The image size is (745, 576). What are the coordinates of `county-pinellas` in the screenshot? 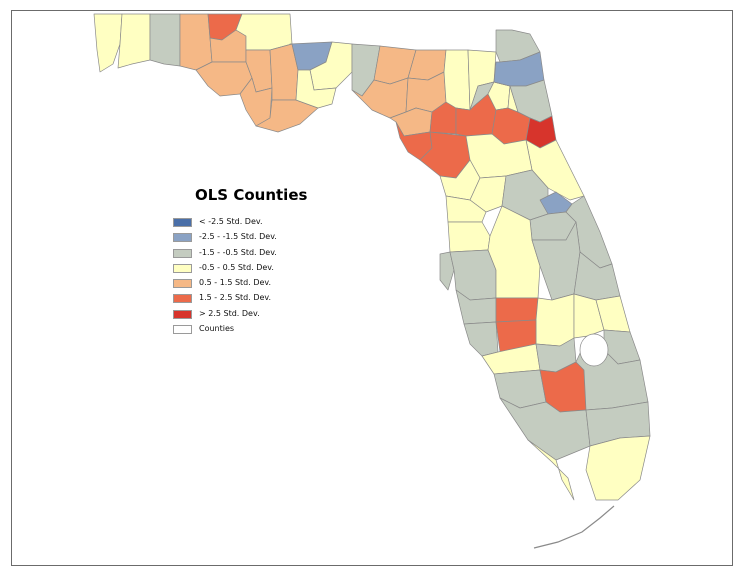 It's located at (447, 271).